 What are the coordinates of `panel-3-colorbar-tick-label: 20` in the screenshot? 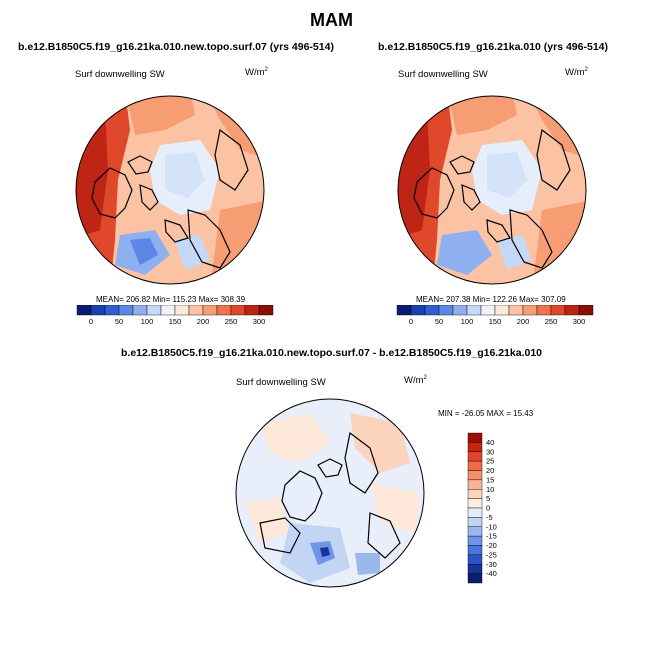 It's located at (490, 470).